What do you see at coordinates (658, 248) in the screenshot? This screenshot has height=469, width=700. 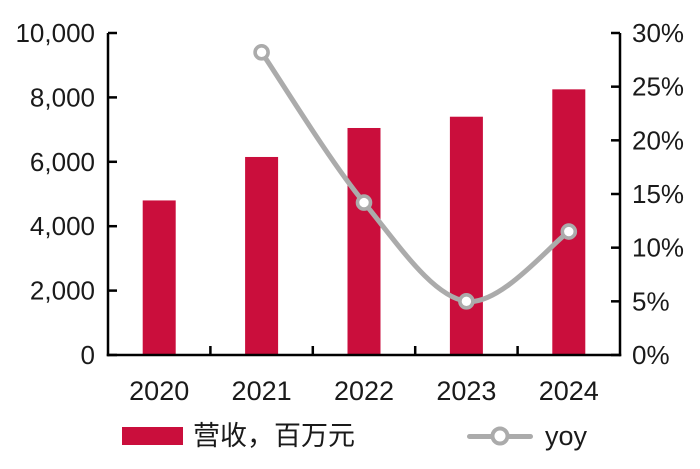 I see `right-axis-label: 10%` at bounding box center [658, 248].